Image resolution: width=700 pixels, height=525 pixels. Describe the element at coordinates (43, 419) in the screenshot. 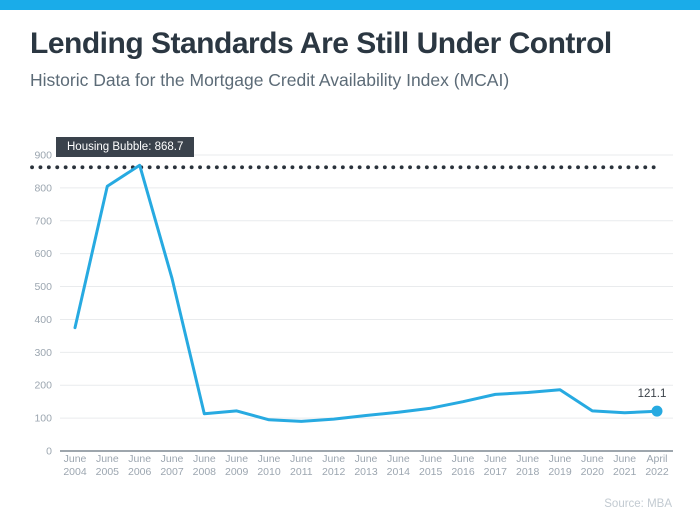

I see `y-tick-label: 100` at that location.